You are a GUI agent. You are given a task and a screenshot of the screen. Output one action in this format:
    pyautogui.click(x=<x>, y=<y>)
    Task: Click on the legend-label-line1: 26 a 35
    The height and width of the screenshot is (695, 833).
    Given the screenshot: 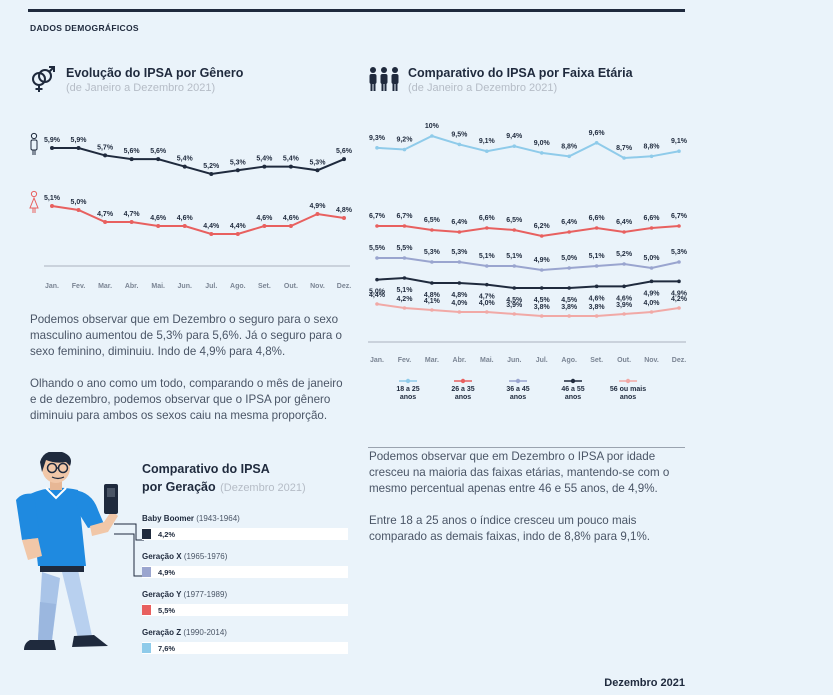 What is the action you would take?
    pyautogui.click(x=463, y=389)
    